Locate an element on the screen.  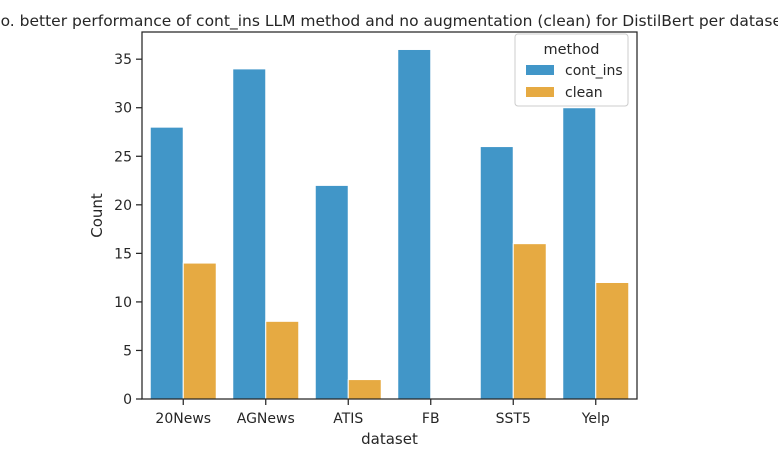
y-tick-label: 5 is located at coordinates (127, 351).